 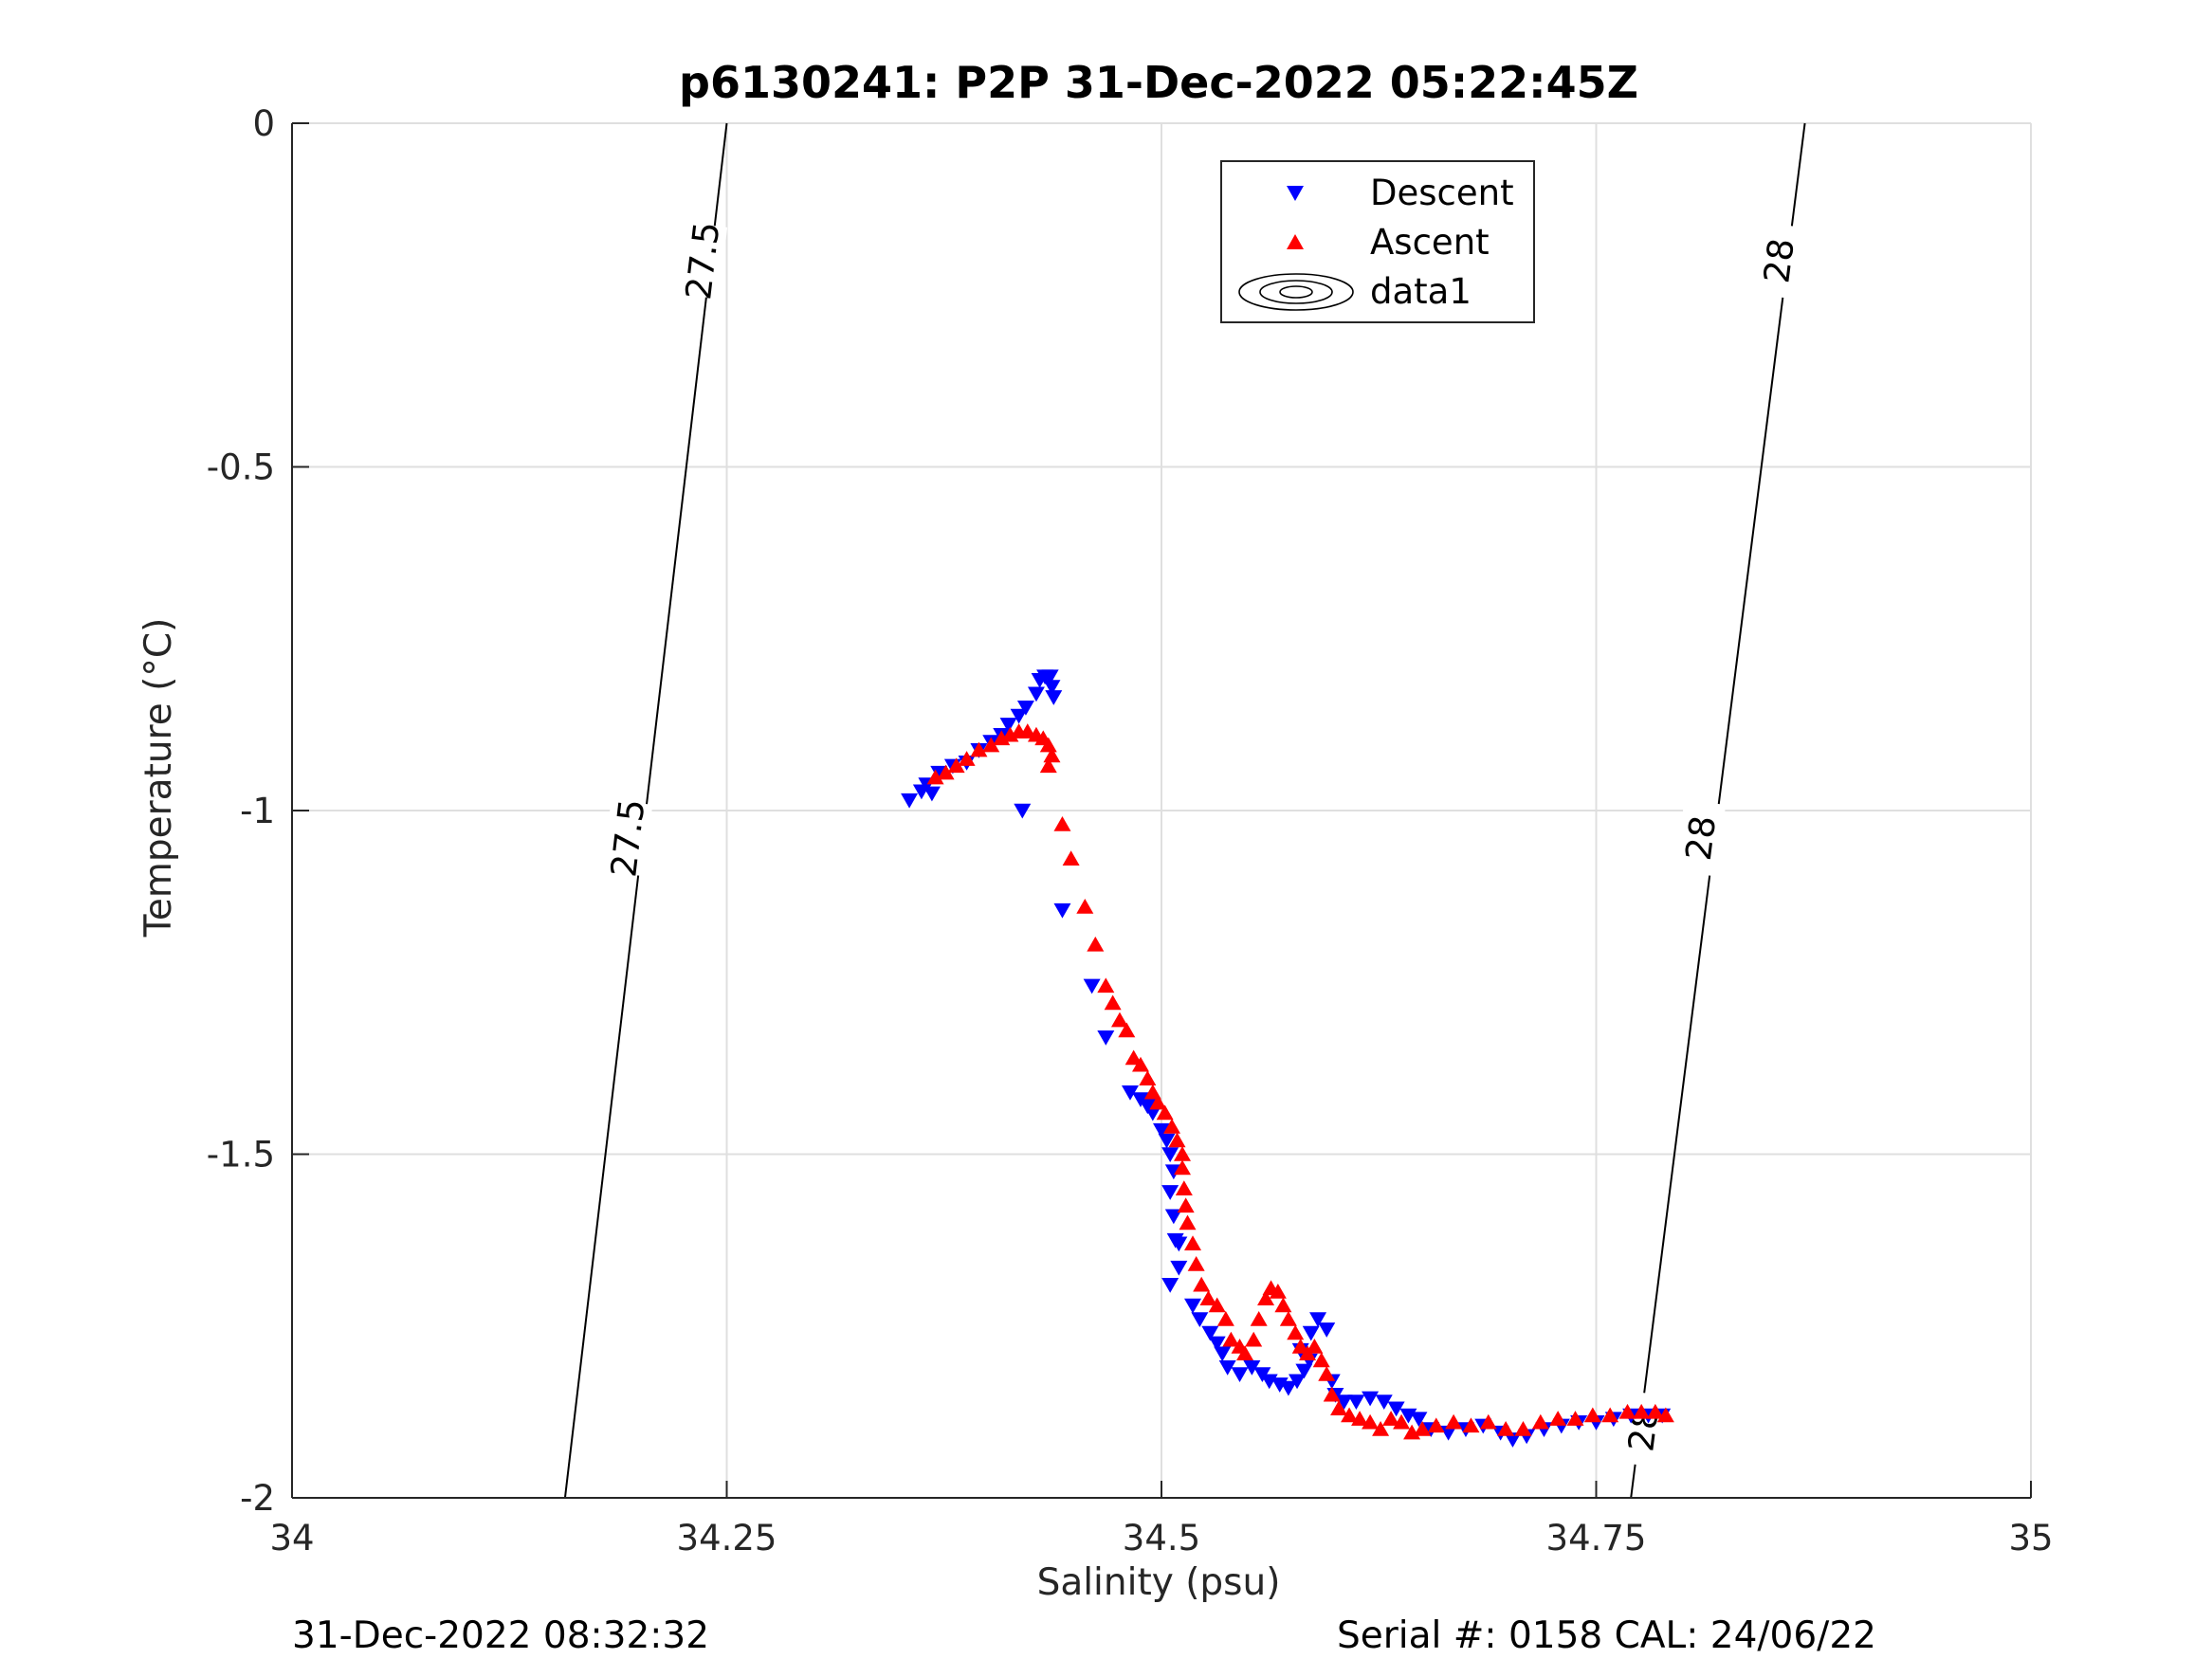 I want to click on y-tick-label: -2, so click(x=257, y=1498).